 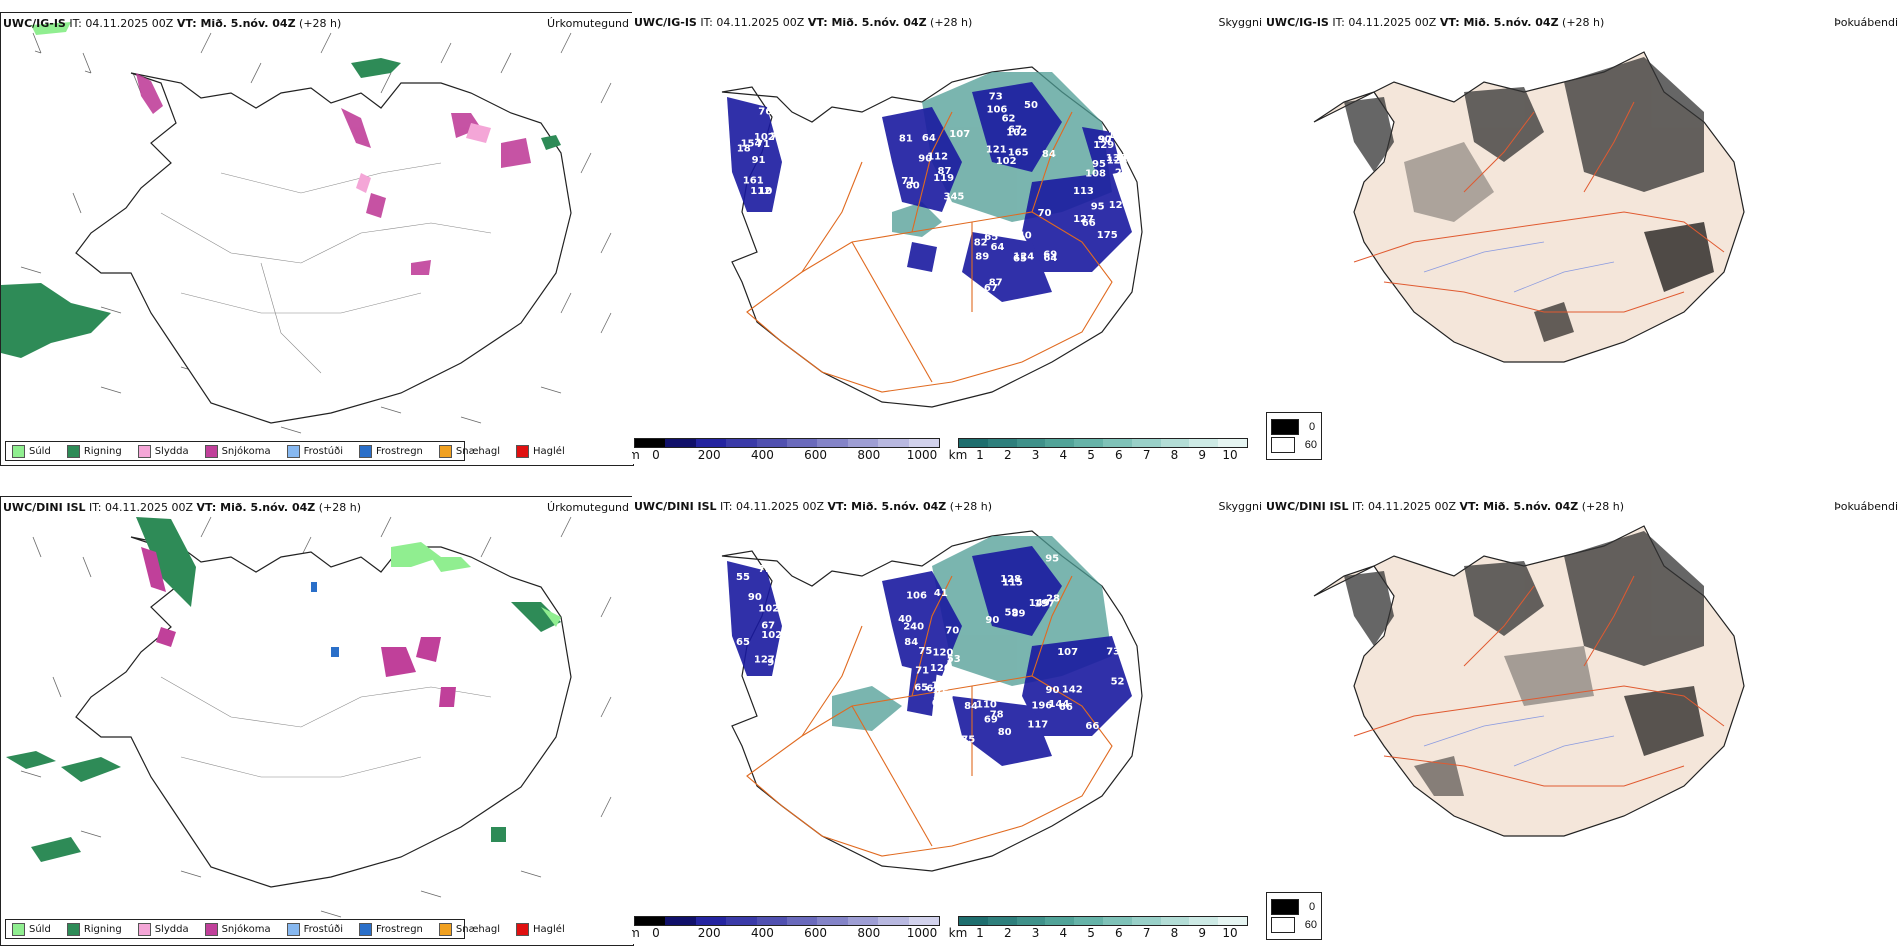 I want to click on visibility-value-label: 75, so click(x=925, y=651).